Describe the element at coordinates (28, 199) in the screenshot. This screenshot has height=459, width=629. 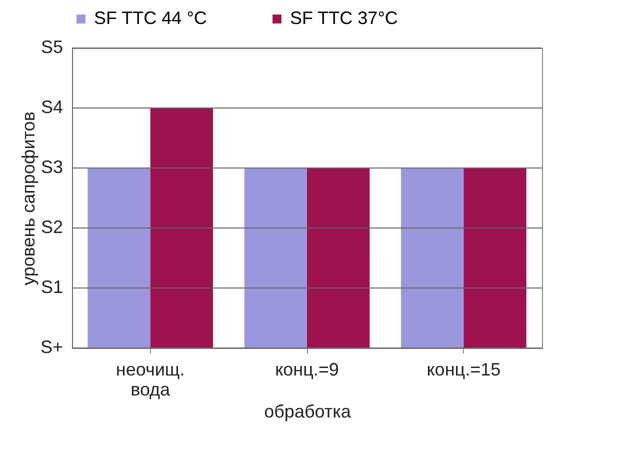
I see `y-axis-title: уровень сапрофитов` at that location.